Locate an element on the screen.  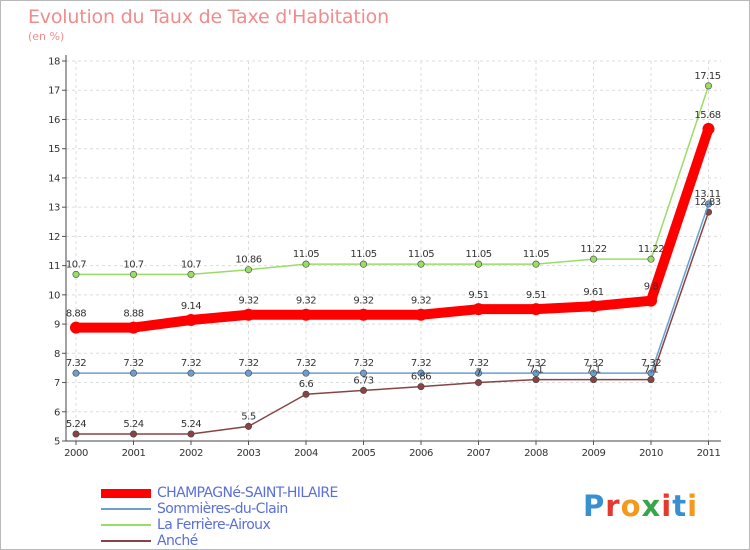
proxiti-logo: Proxiti is located at coordinates (640, 506).